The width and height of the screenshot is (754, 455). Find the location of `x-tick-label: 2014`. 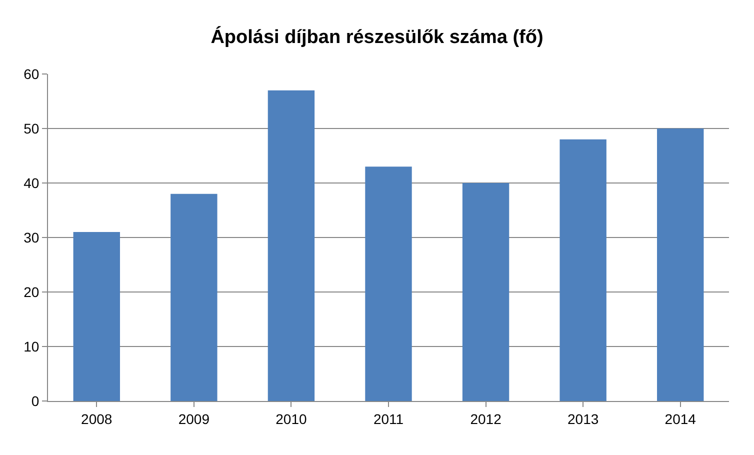

x-tick-label: 2014 is located at coordinates (680, 418).